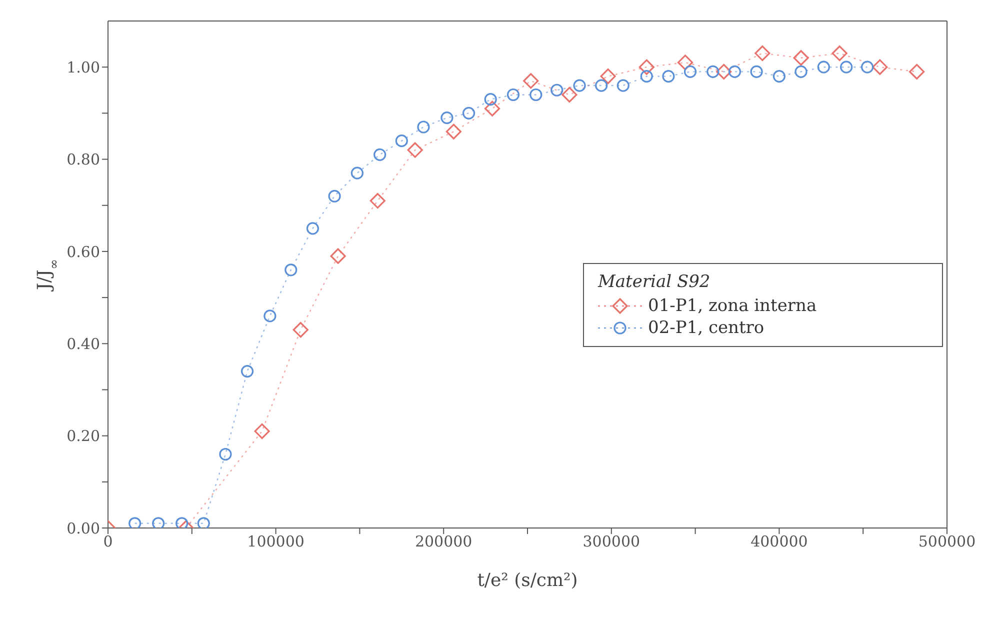 The image size is (993, 631). What do you see at coordinates (83, 251) in the screenshot?
I see `y-tick-label: 0.60` at bounding box center [83, 251].